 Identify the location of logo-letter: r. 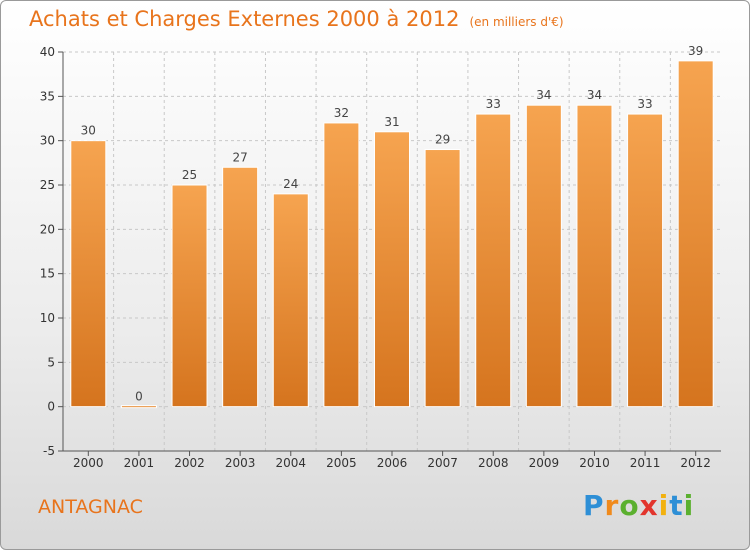
(612, 505).